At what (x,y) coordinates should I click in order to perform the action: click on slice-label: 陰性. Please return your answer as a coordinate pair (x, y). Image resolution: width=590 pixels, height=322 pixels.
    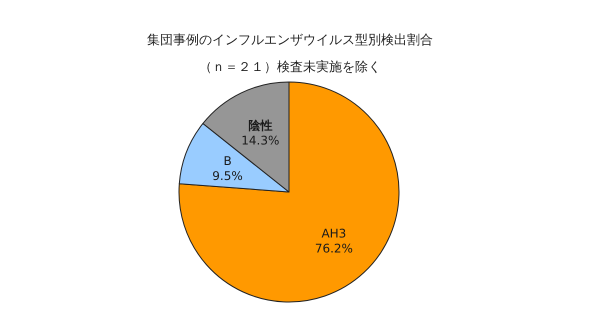
    Looking at the image, I should click on (260, 125).